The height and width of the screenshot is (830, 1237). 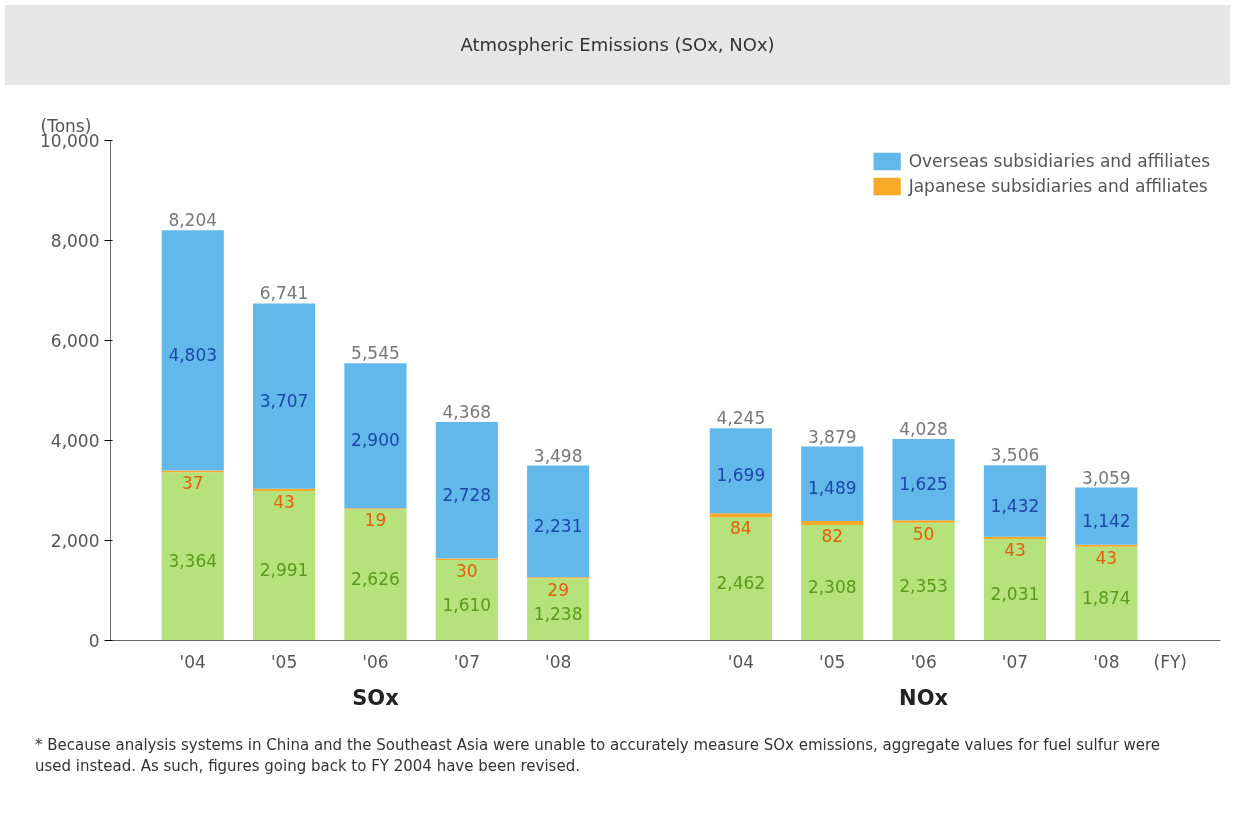 What do you see at coordinates (832, 536) in the screenshot?
I see `data-label: 82` at bounding box center [832, 536].